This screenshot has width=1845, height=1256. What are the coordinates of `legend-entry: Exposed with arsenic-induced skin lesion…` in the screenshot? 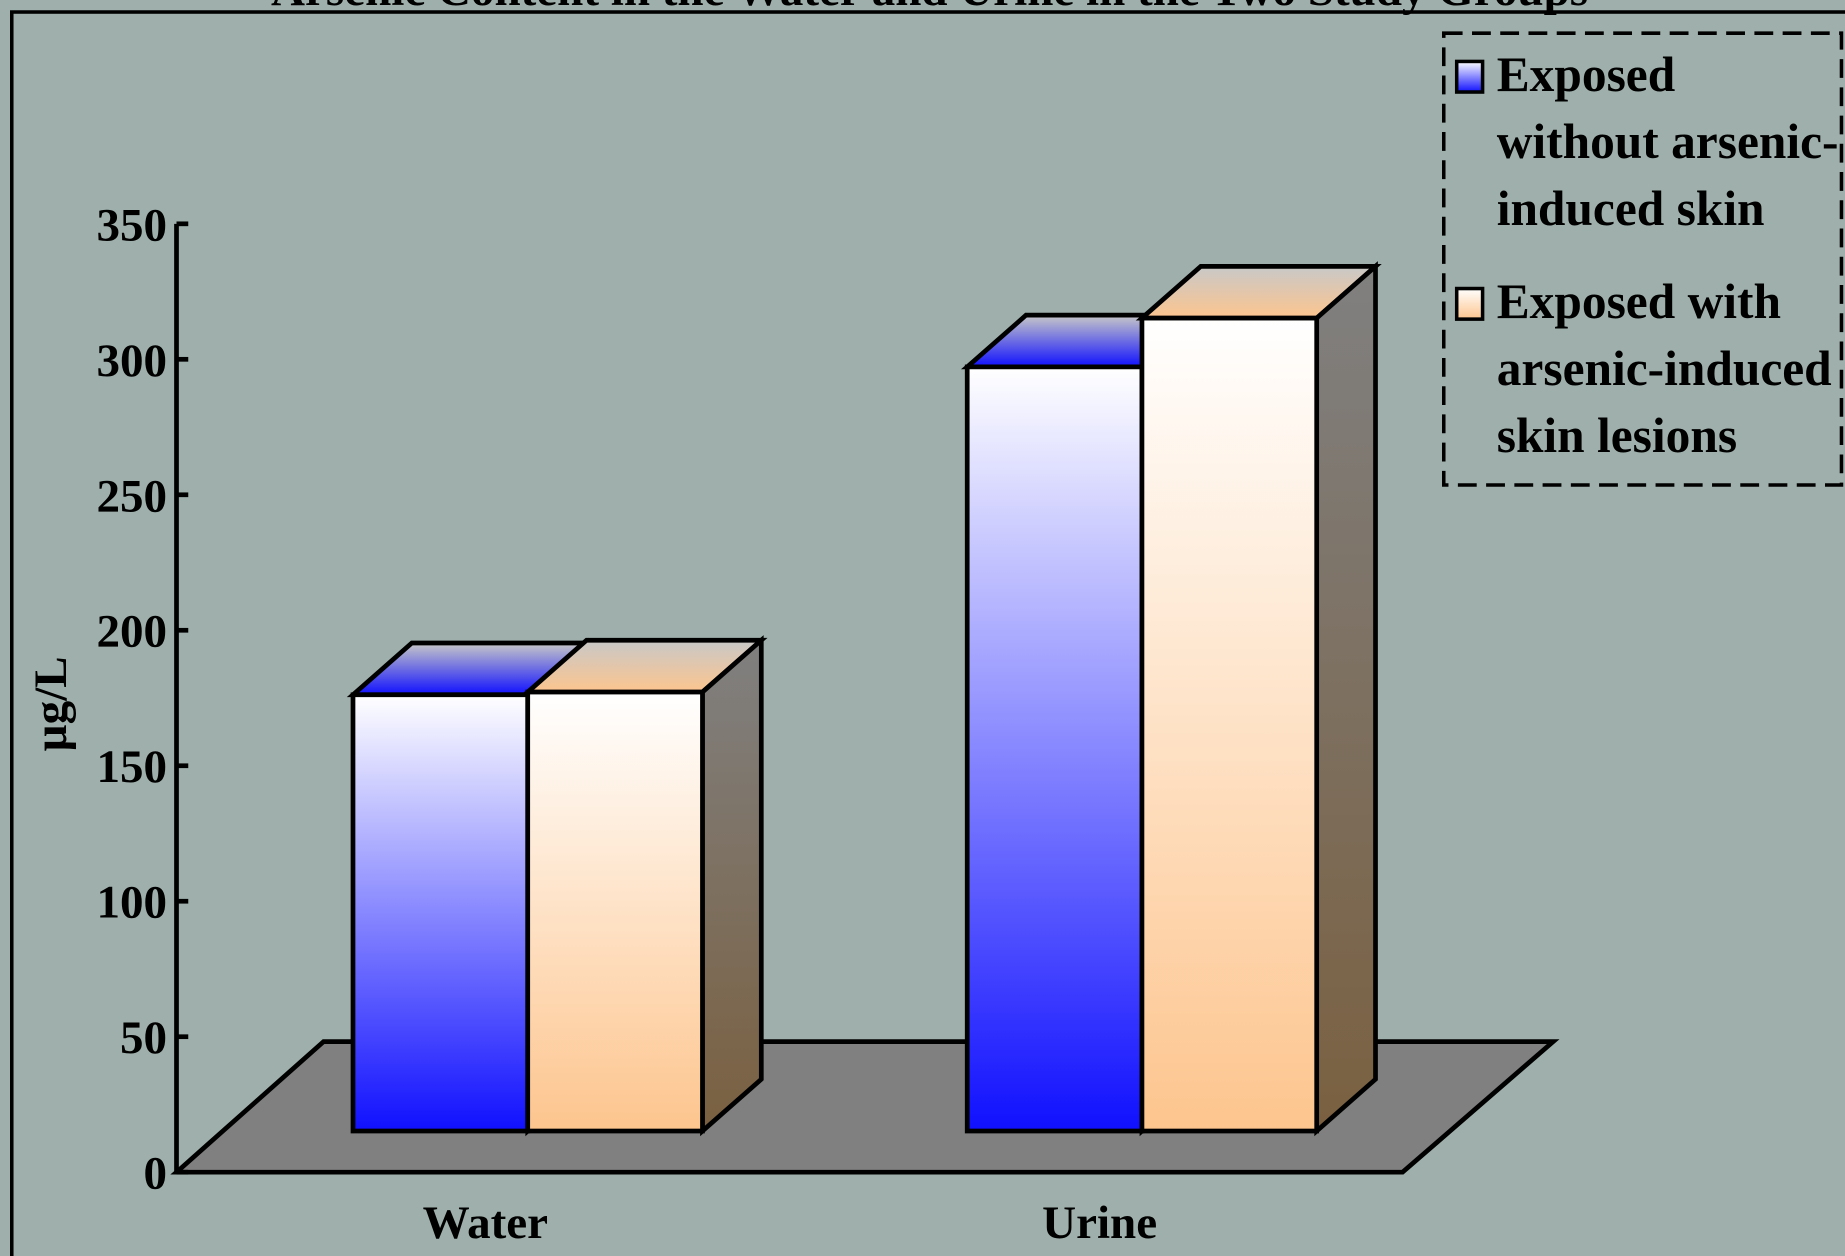 It's located at (1664, 369).